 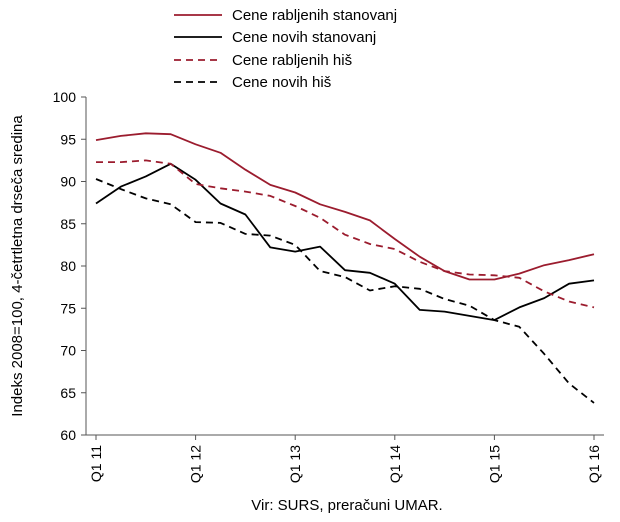 What do you see at coordinates (68, 182) in the screenshot?
I see `y-tick-label: 90` at bounding box center [68, 182].